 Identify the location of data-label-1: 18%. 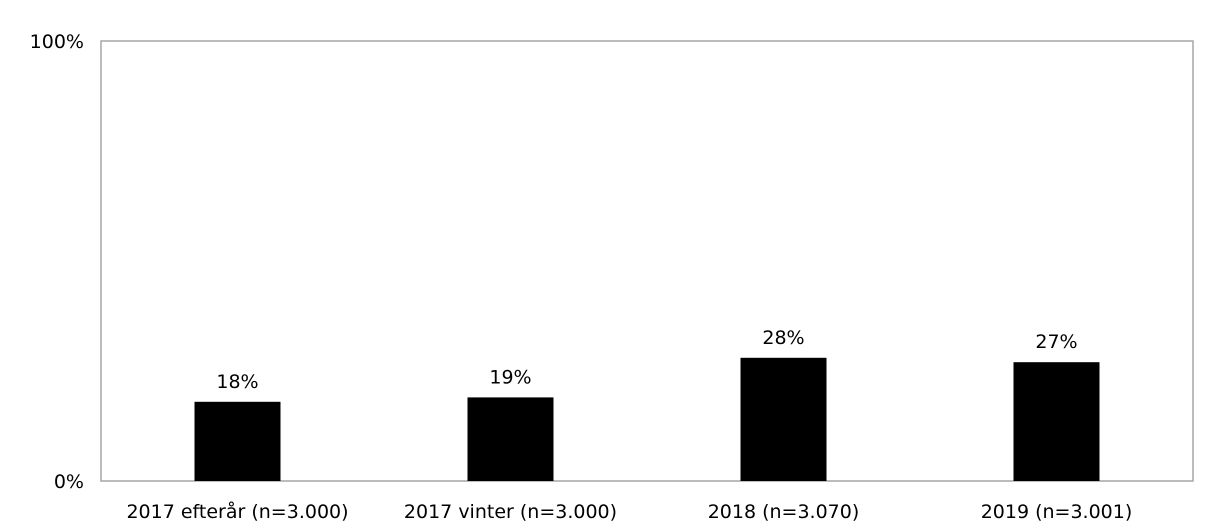
(237, 382).